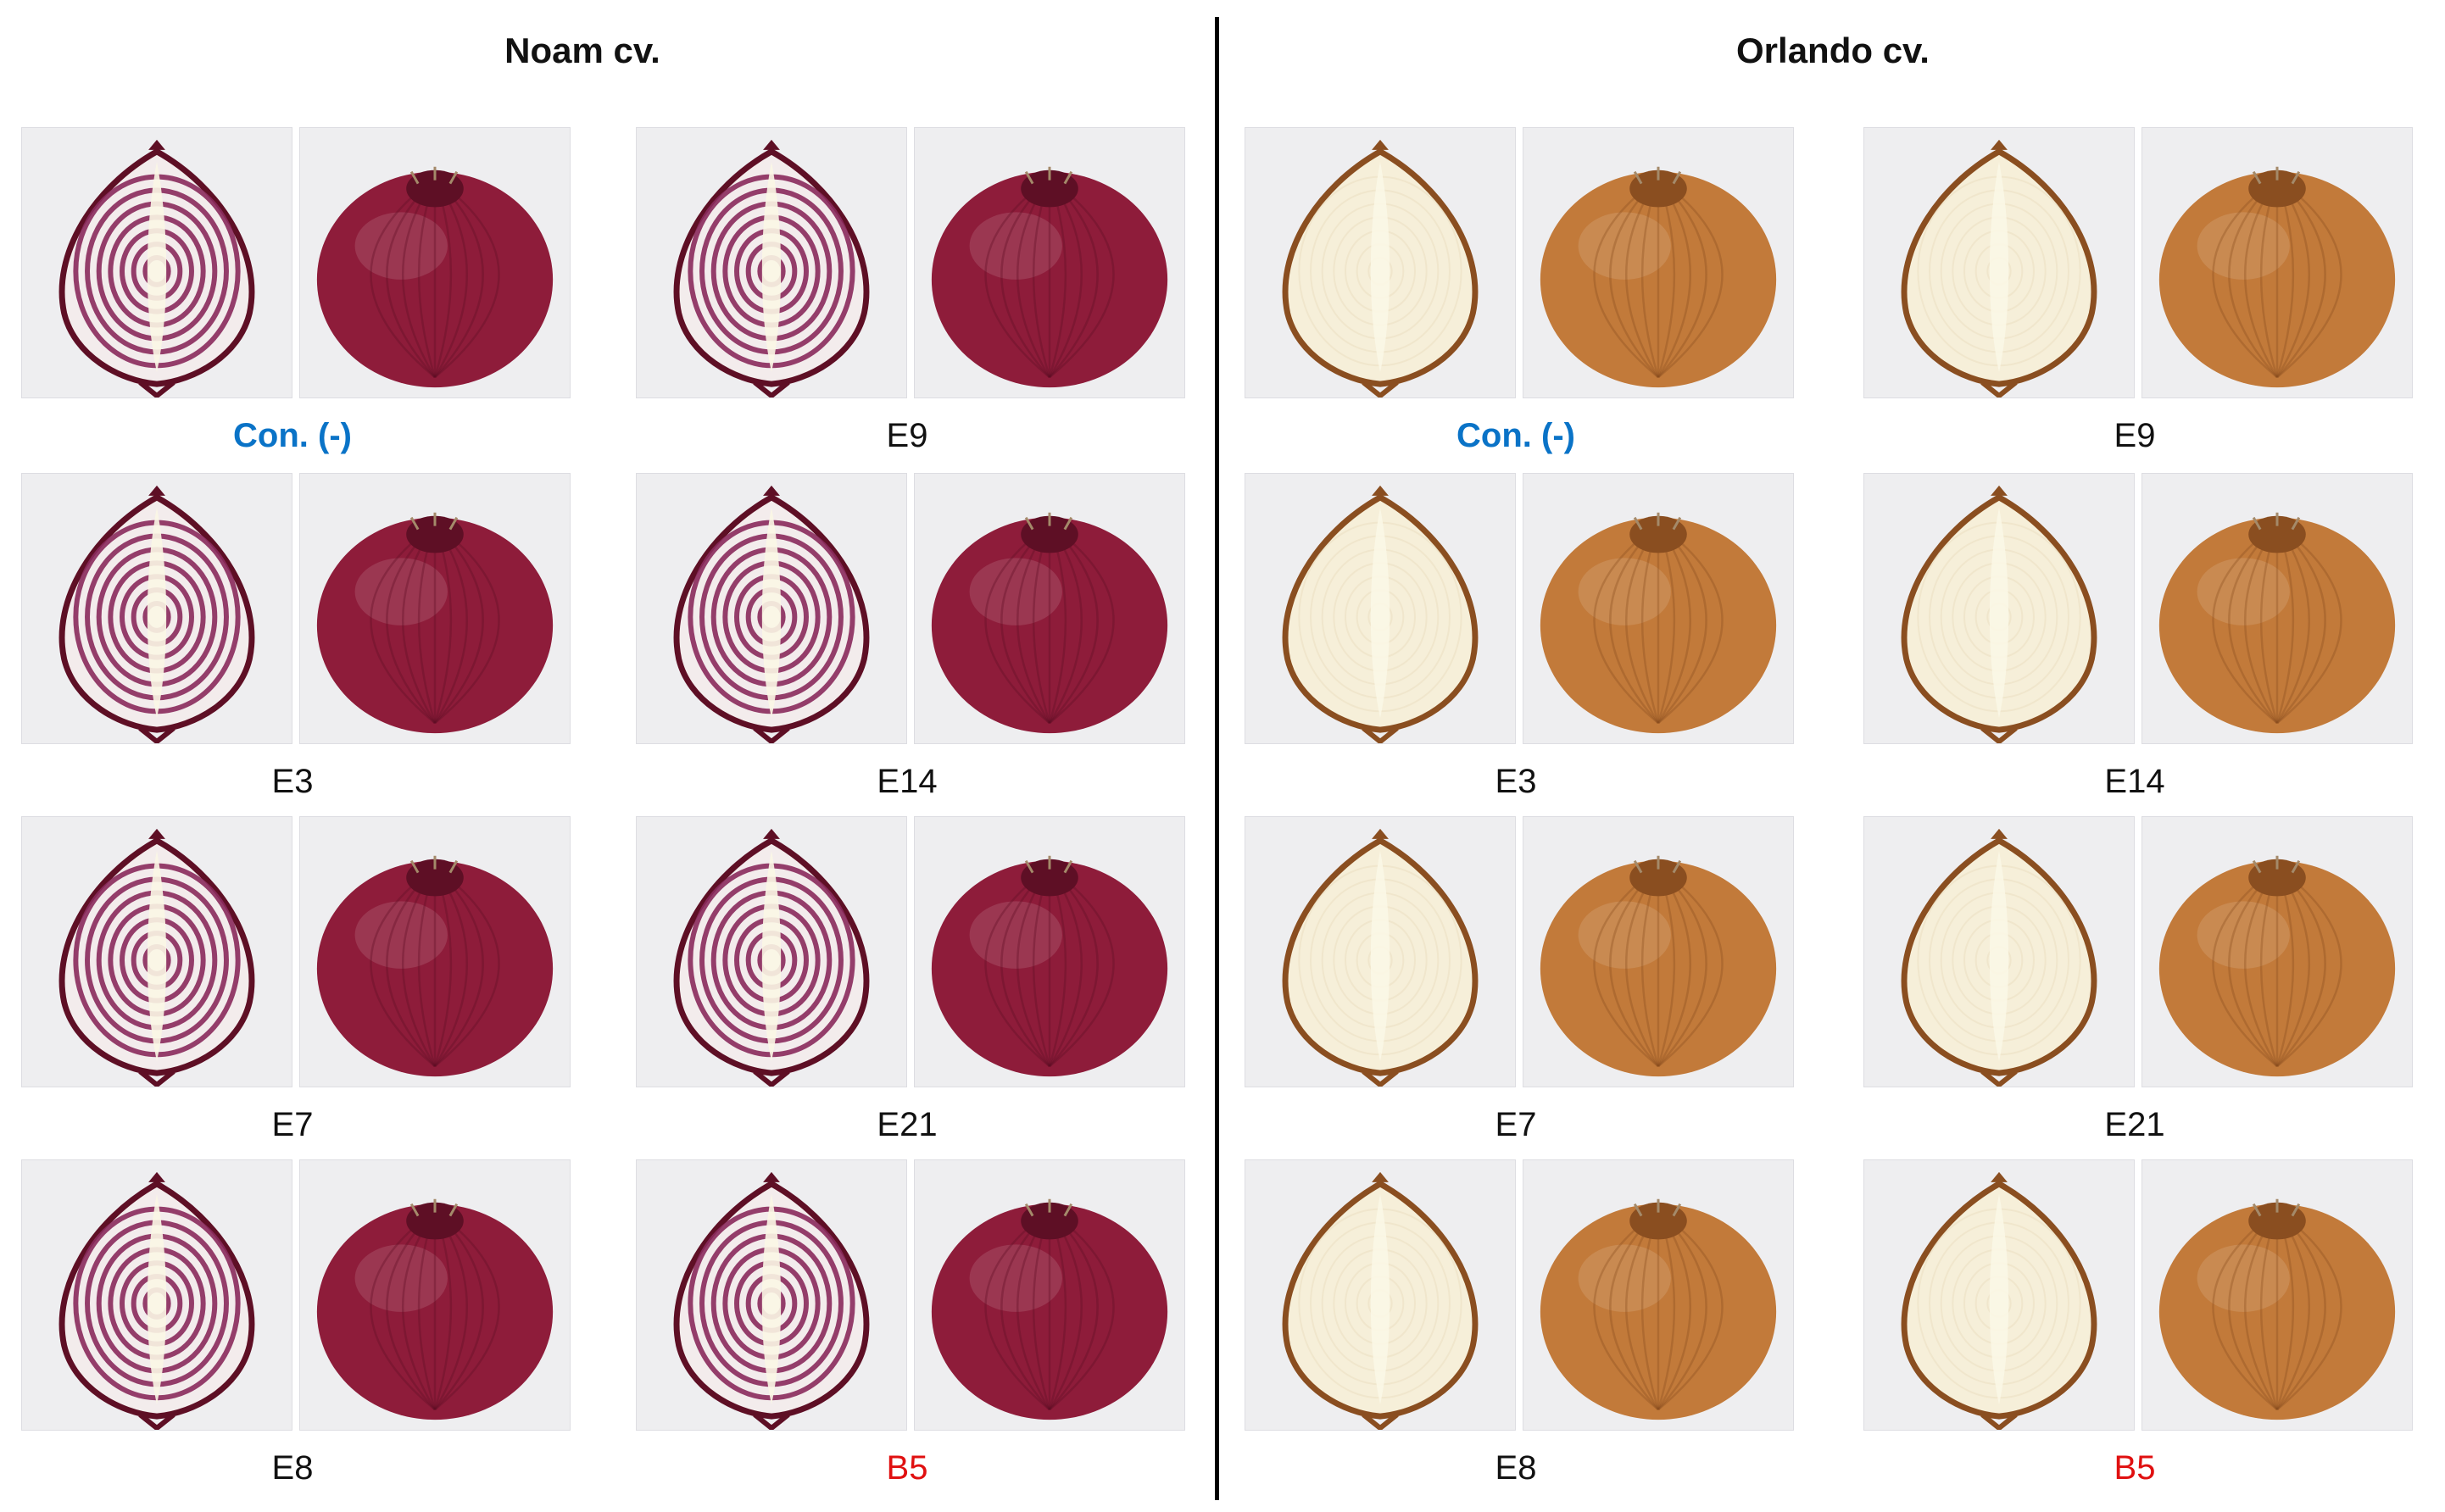 This screenshot has height=1512, width=2445. I want to click on red-onion-e7-label: E7, so click(292, 1124).